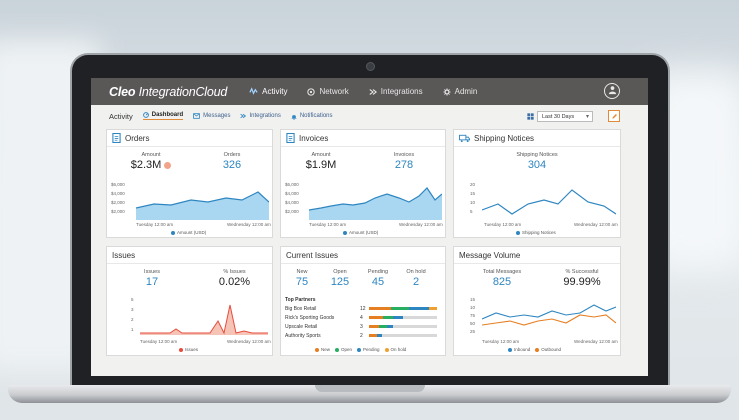 The image size is (739, 420). Describe the element at coordinates (314, 138) in the screenshot. I see `invoices-title: Invoices` at that location.